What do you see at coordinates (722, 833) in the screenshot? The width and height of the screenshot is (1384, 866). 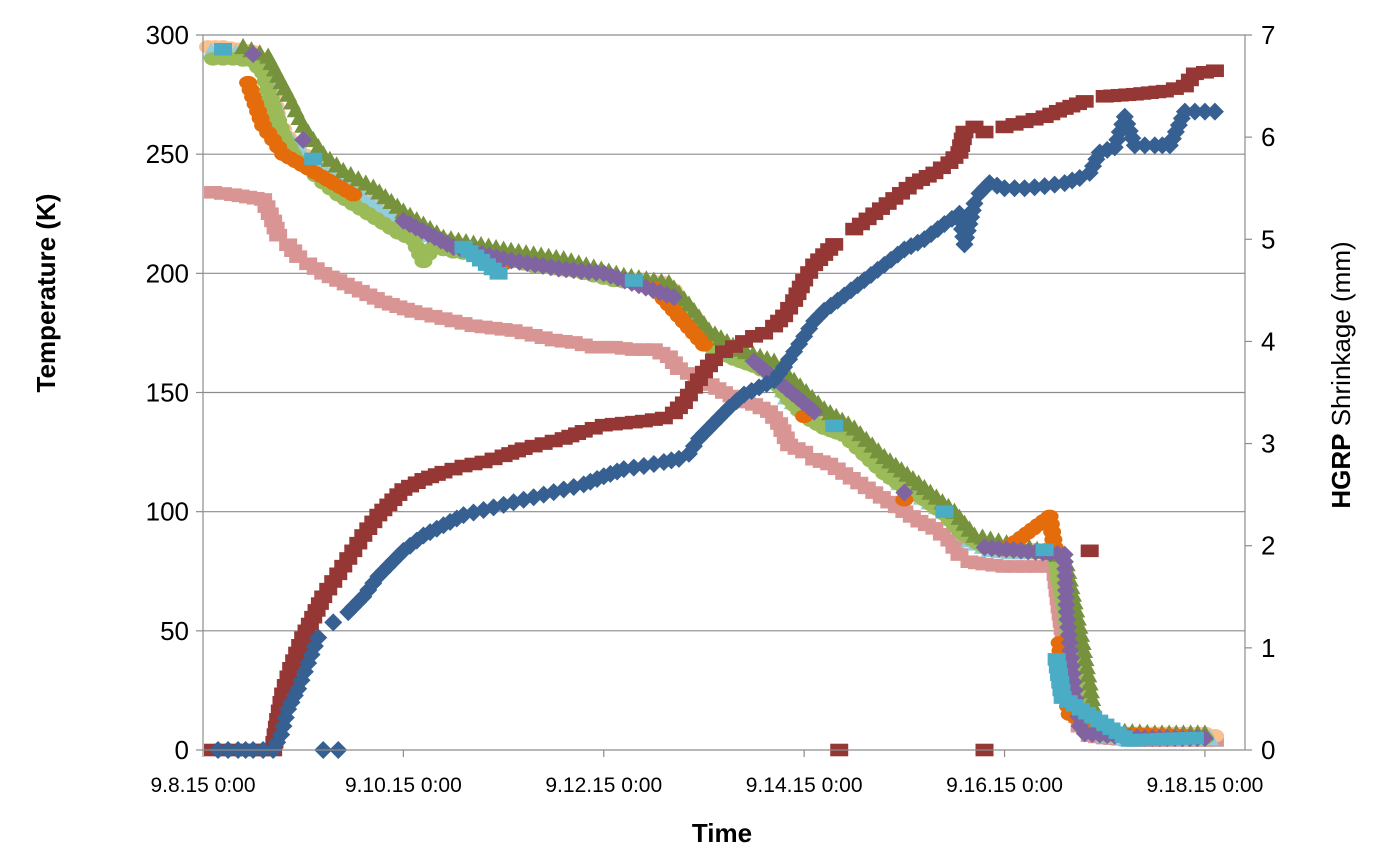 I see `x-axis-title: Time` at bounding box center [722, 833].